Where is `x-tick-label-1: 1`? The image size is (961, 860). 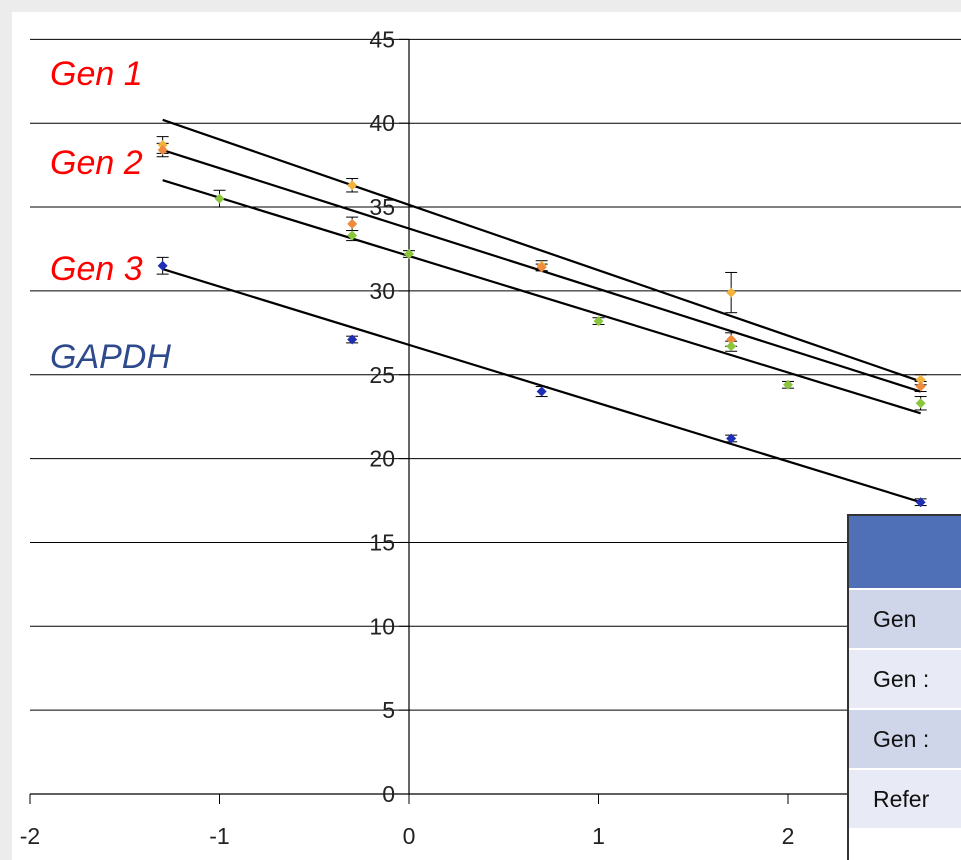
x-tick-label-1: 1 is located at coordinates (598, 836).